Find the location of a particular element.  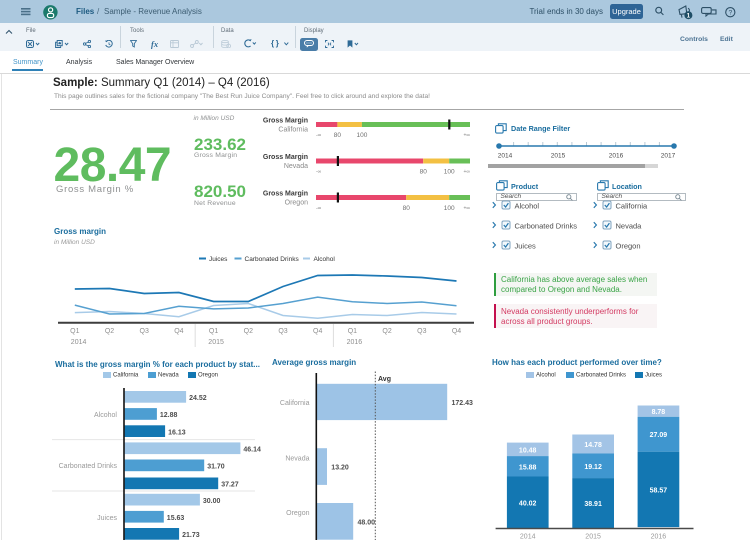

svg-text: 12.88 is located at coordinates (169, 415).